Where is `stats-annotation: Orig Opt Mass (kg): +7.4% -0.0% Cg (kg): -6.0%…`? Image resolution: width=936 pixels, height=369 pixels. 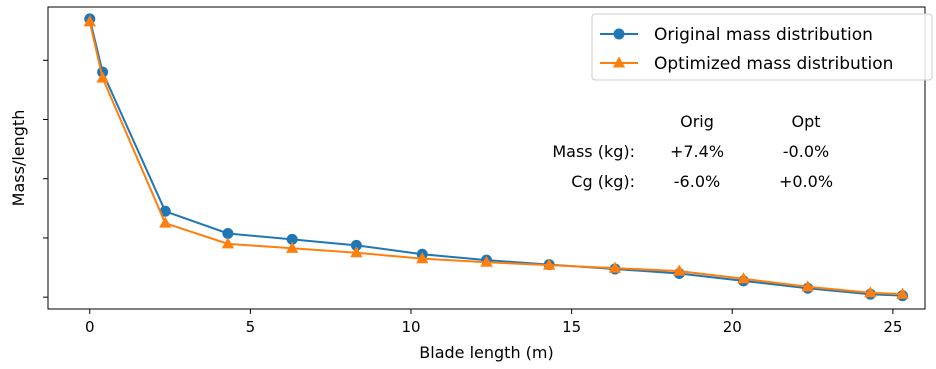 stats-annotation: Orig Opt Mass (kg): +7.4% -0.0% Cg (kg): -6.0%… is located at coordinates (692, 151).